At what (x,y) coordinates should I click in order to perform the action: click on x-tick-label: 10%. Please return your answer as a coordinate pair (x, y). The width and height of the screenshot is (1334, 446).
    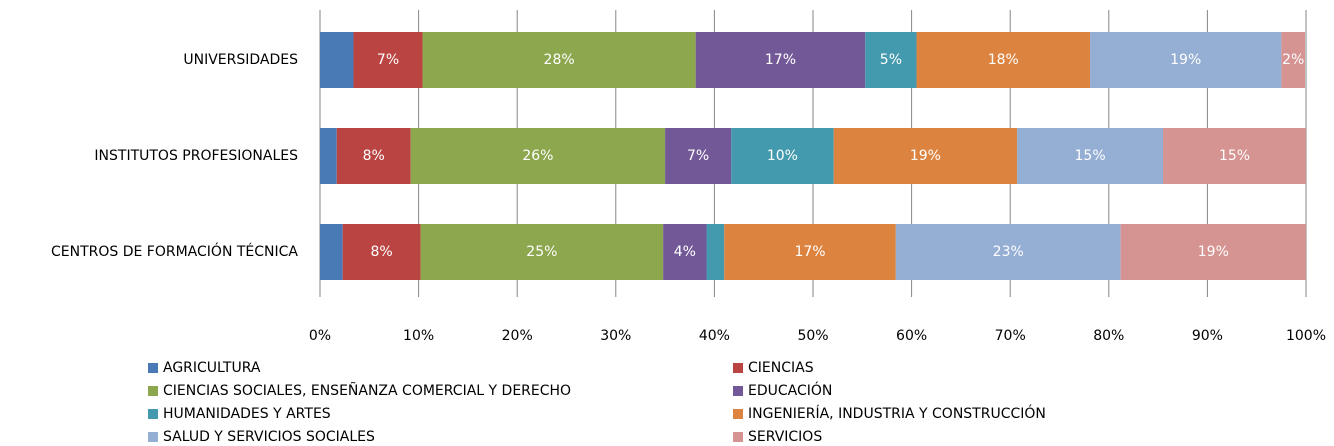
    Looking at the image, I should click on (418, 336).